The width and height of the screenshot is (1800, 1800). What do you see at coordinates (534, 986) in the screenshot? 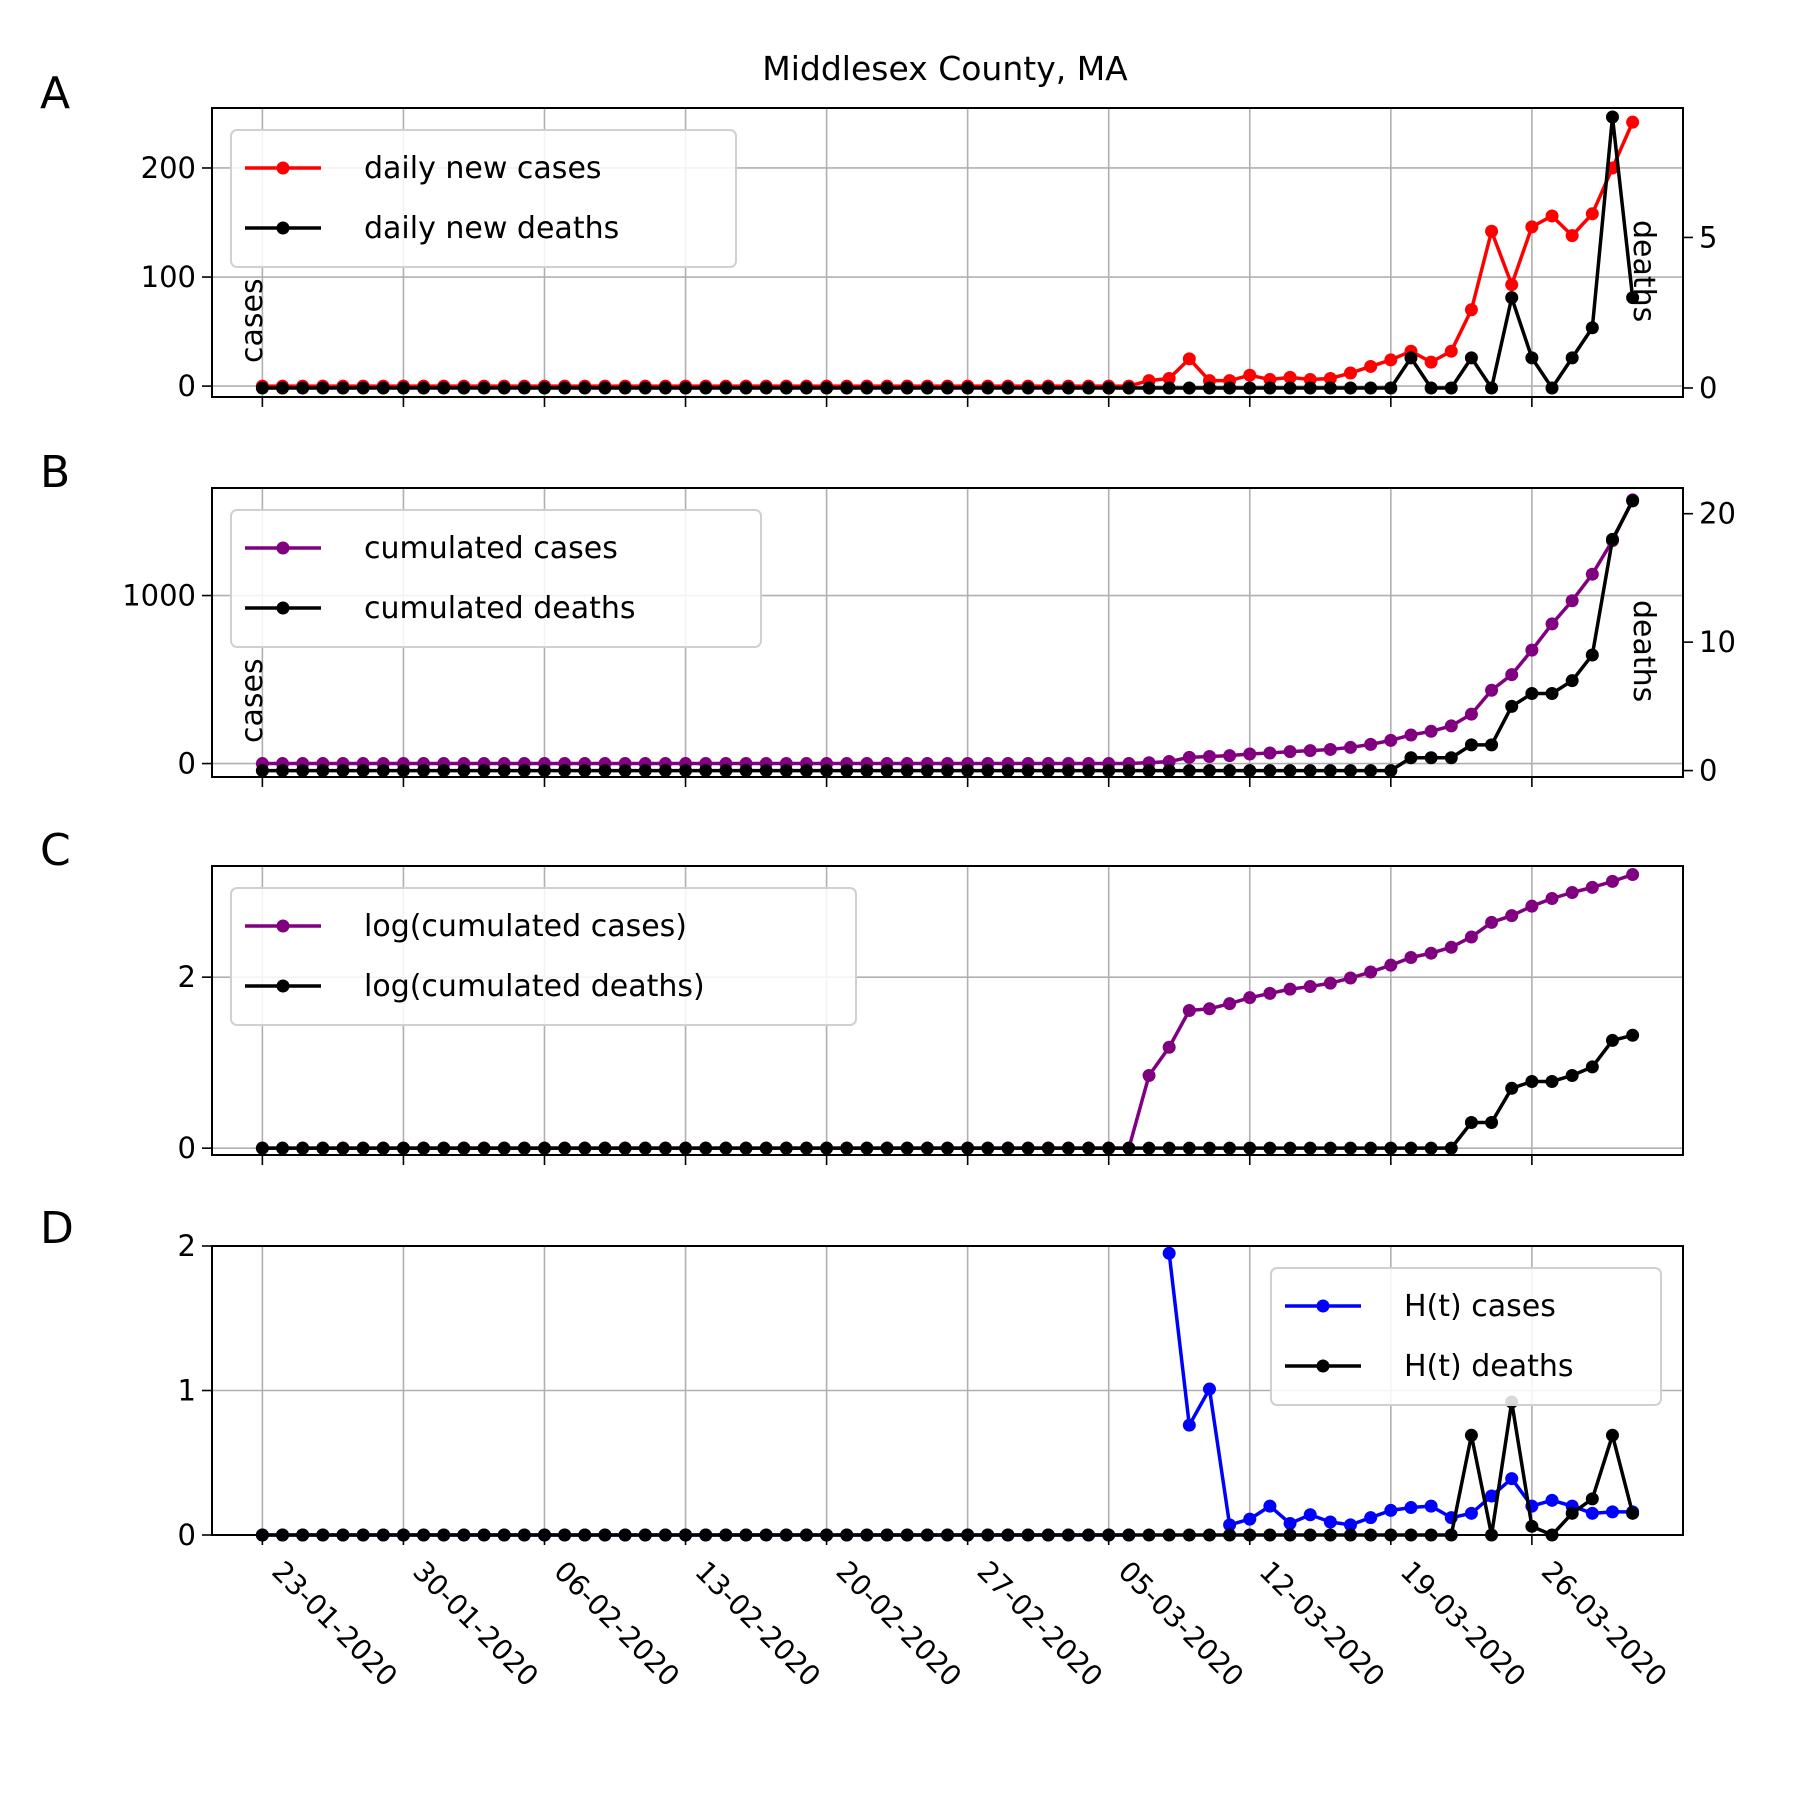
I see `legend-label: log(cumulated deaths)` at bounding box center [534, 986].